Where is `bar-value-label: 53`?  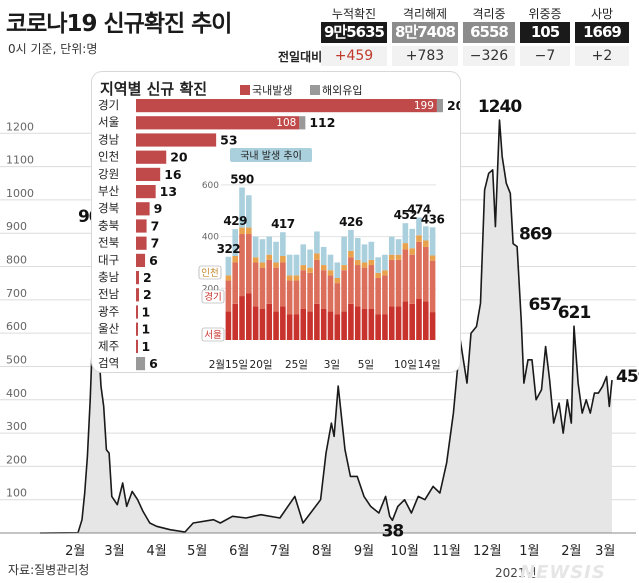 bar-value-label: 53 is located at coordinates (228, 139).